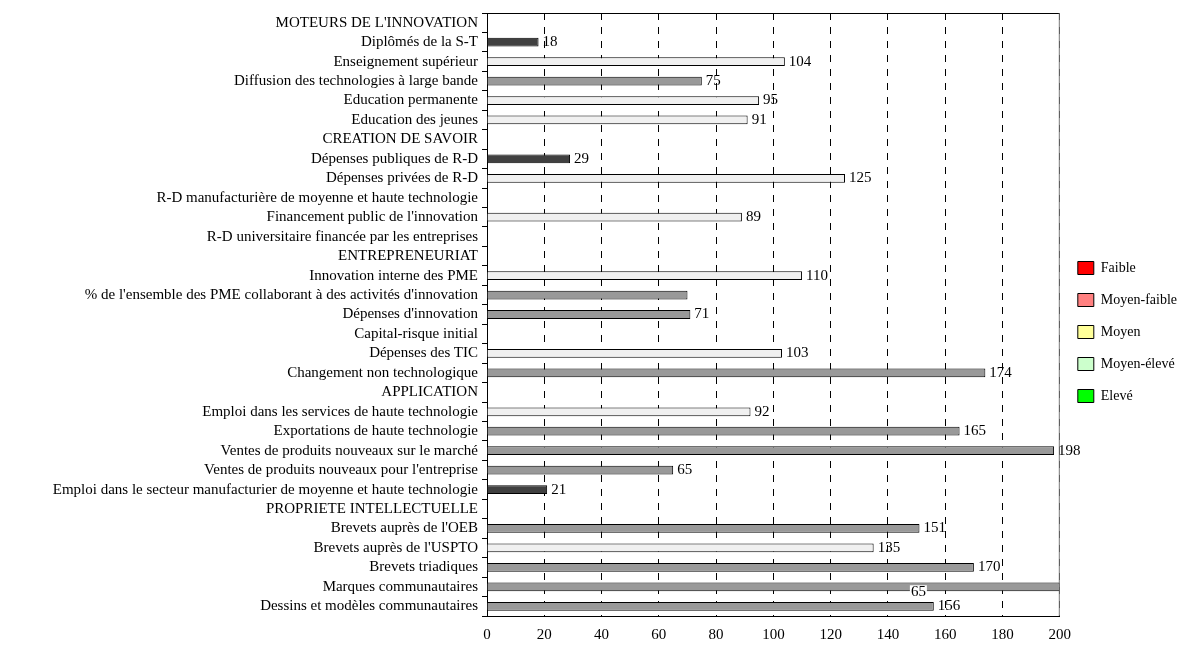 This screenshot has width=1192, height=659. I want to click on data-label: 89, so click(753, 216).